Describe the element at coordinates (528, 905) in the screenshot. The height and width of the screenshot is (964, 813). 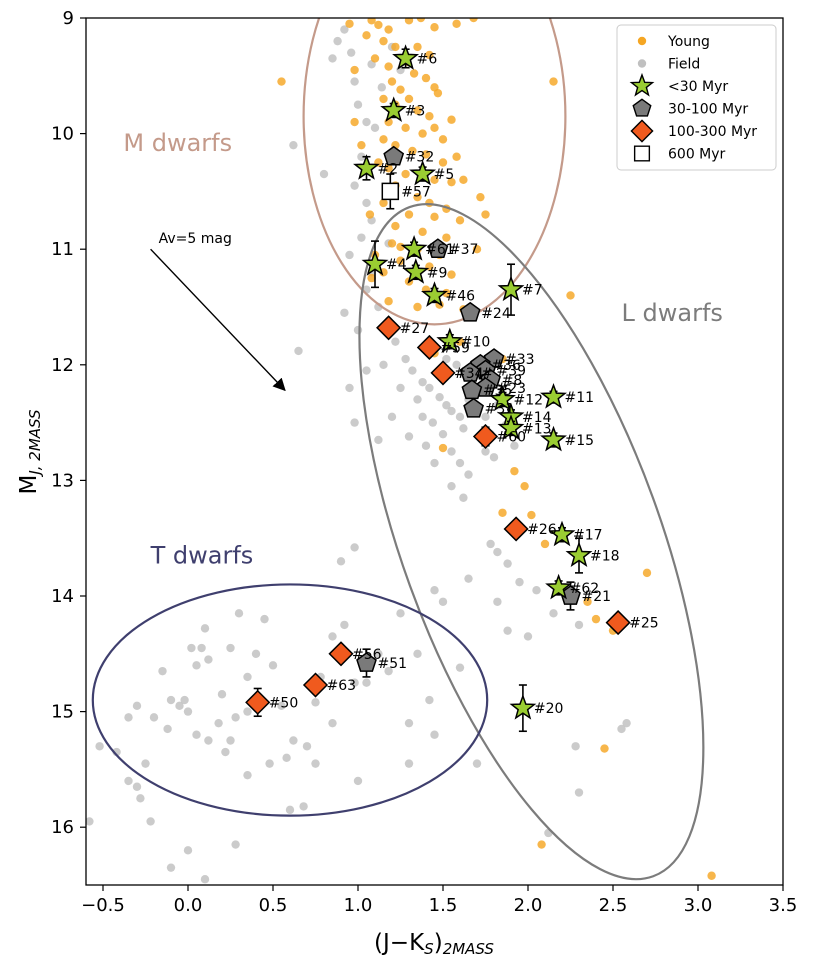
I see `x-tick-label: 2.0` at that location.